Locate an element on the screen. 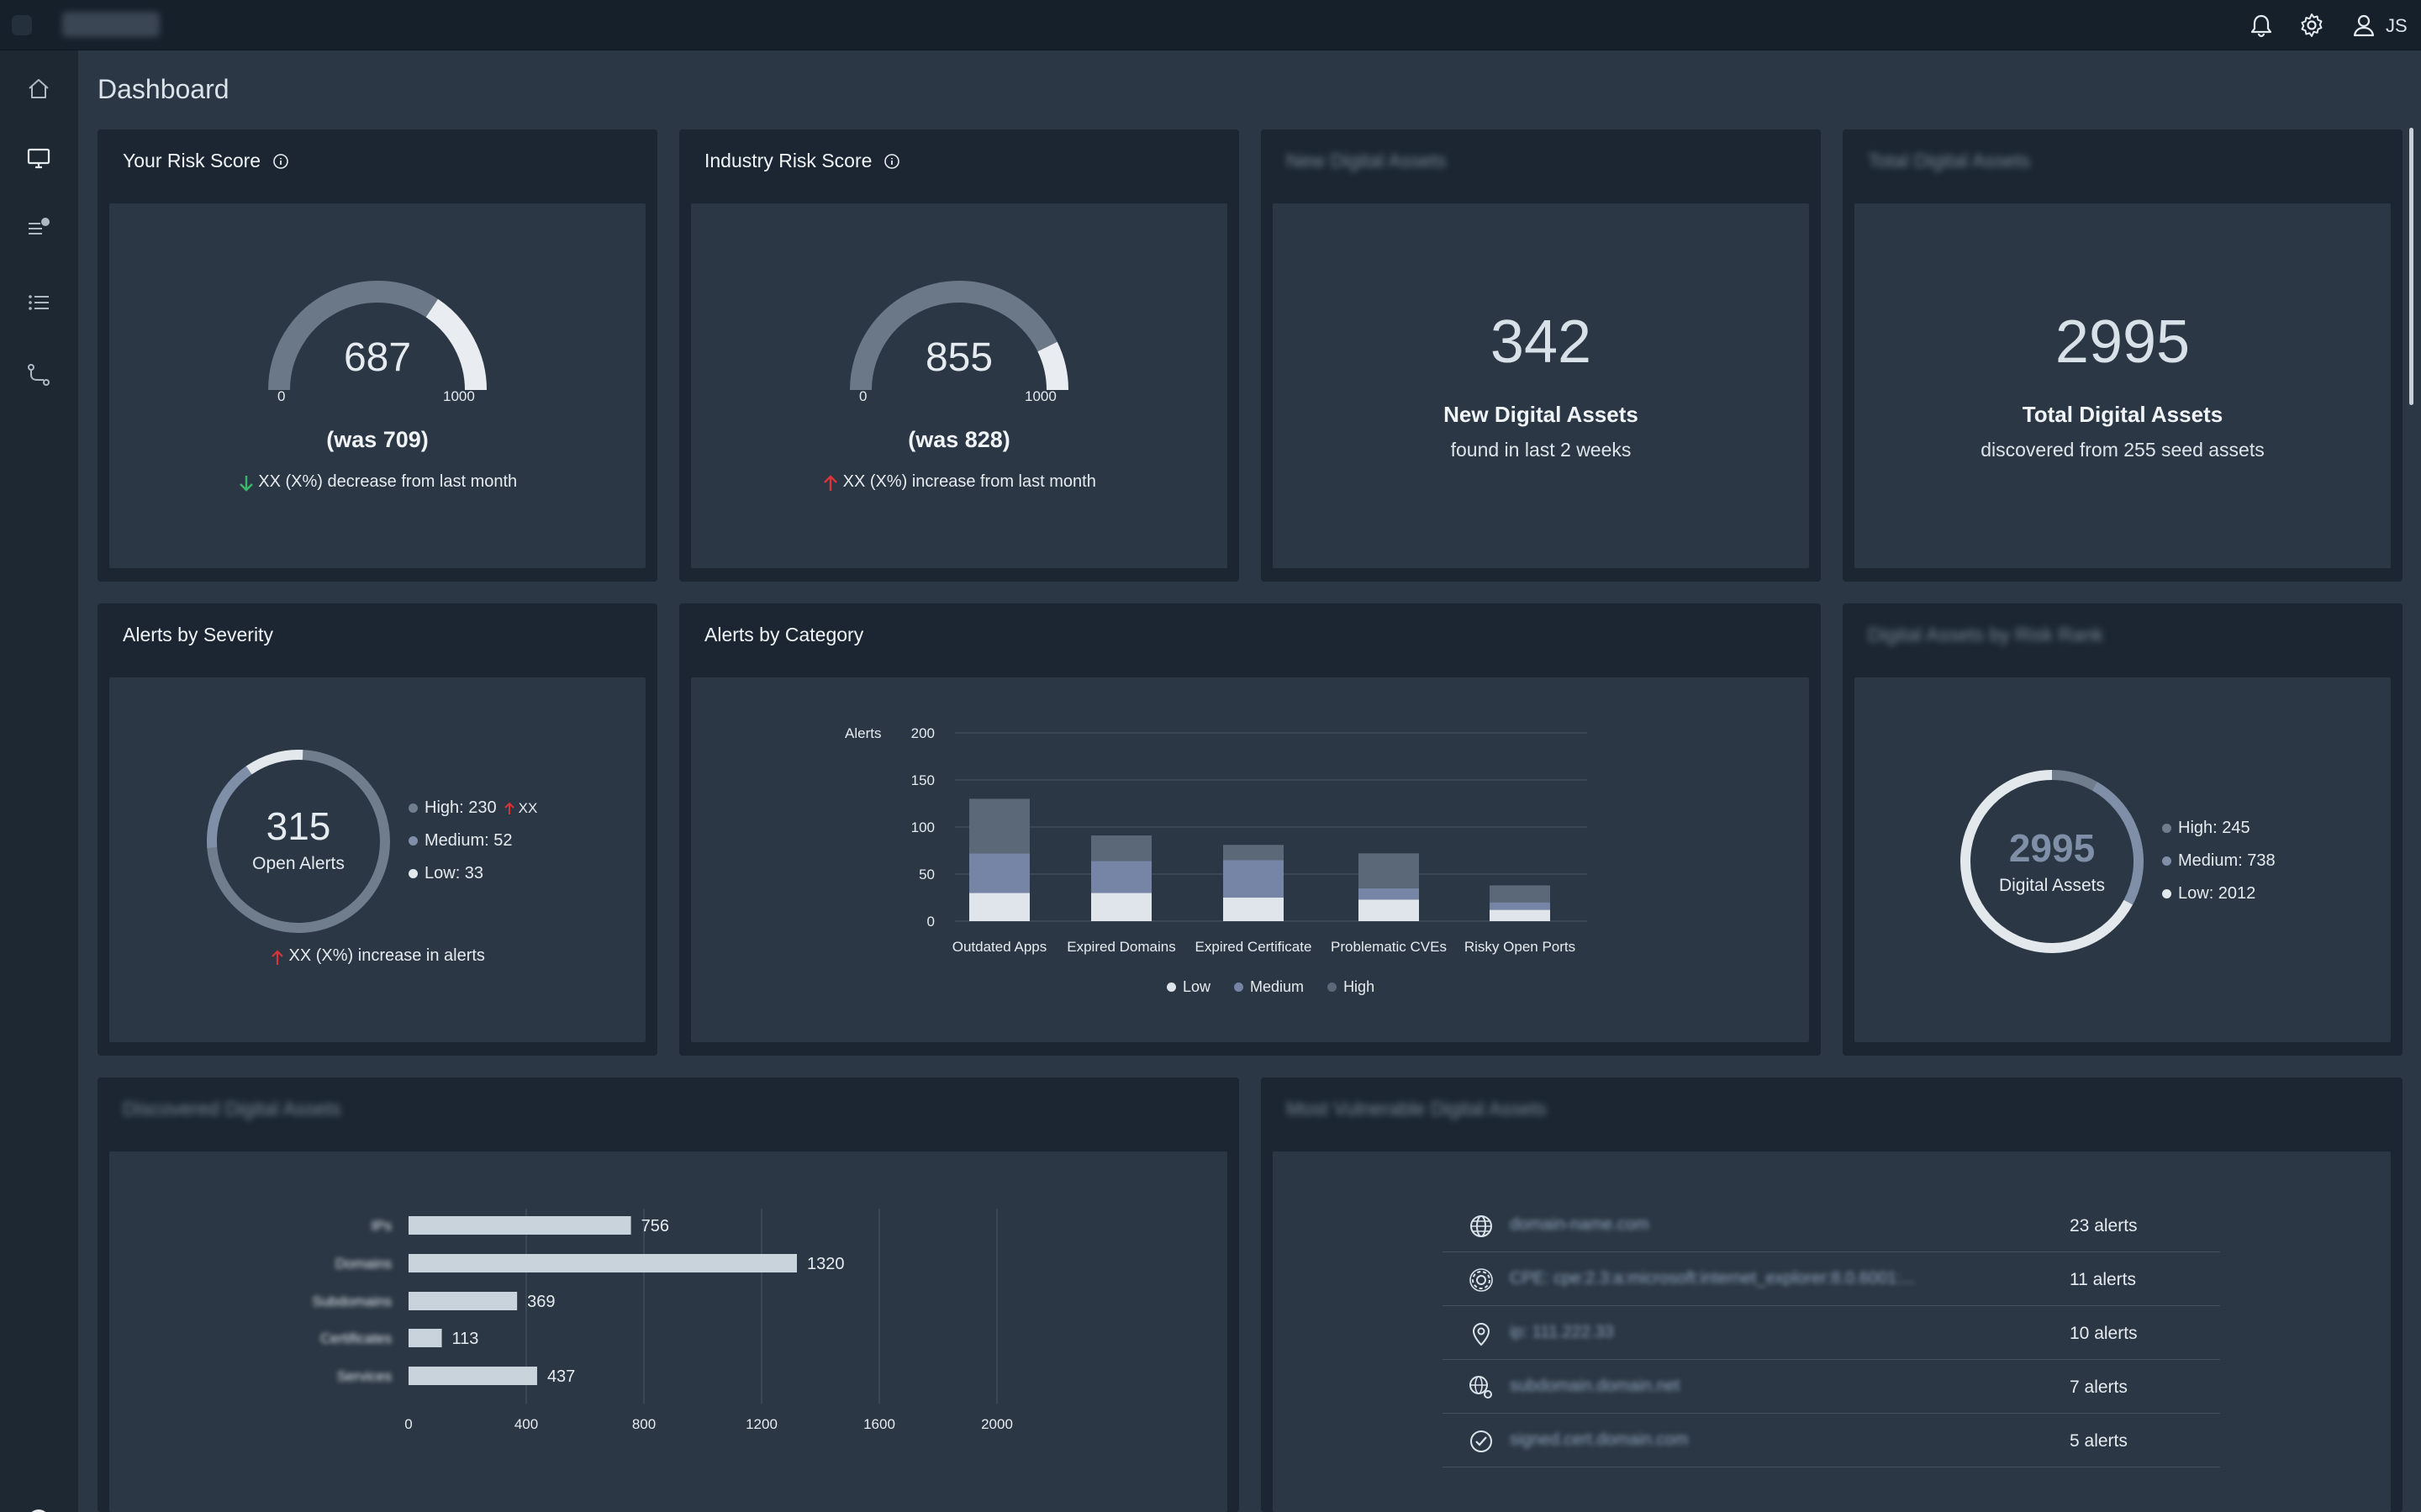  vulnerable-row: subdomain.domain.net 7 alerts is located at coordinates (1831, 1387).